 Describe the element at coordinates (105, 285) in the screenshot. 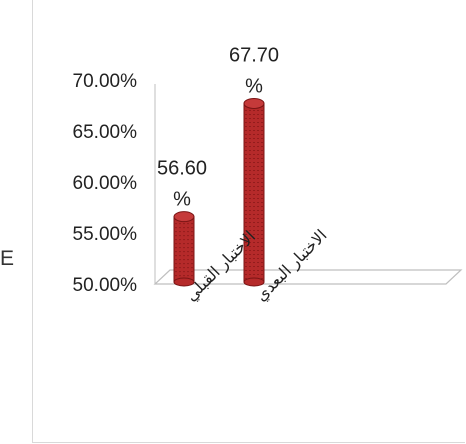

I see `y-tick-label: 50.00%` at that location.